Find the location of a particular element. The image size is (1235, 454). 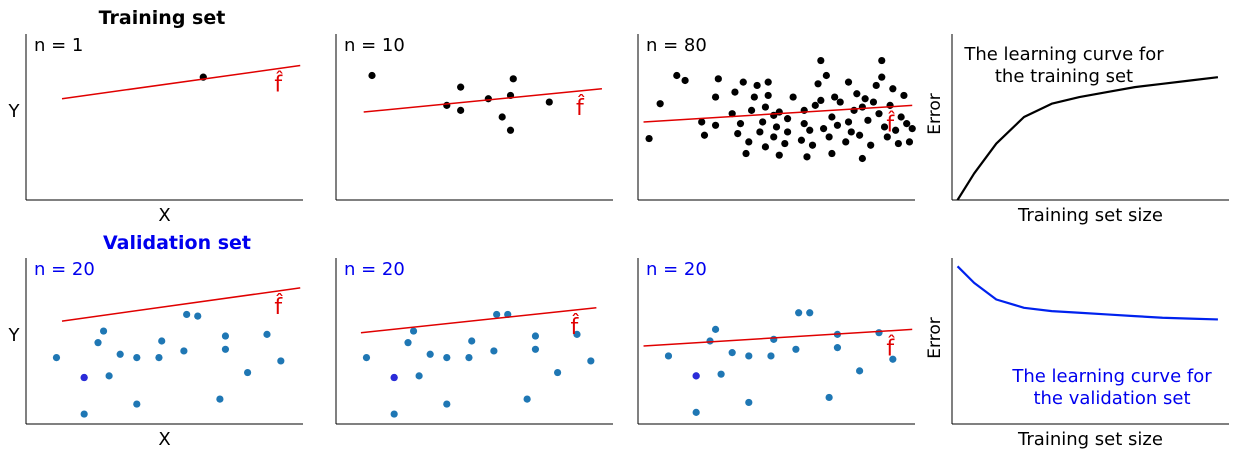

chart-train-n10: n = 10 f̂ is located at coordinates (474, 117).